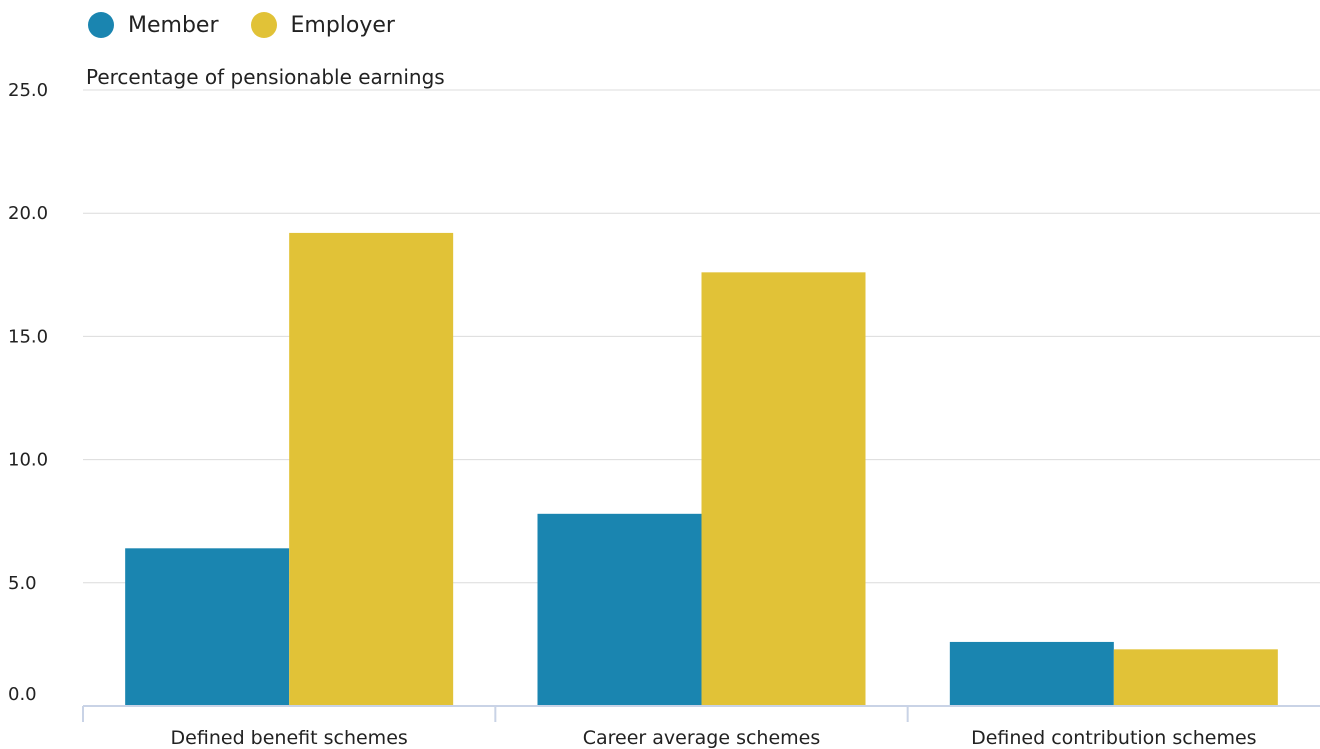 The image size is (1320, 749). Describe the element at coordinates (22, 694) in the screenshot. I see `y-tick-label-0: 0.0` at that location.